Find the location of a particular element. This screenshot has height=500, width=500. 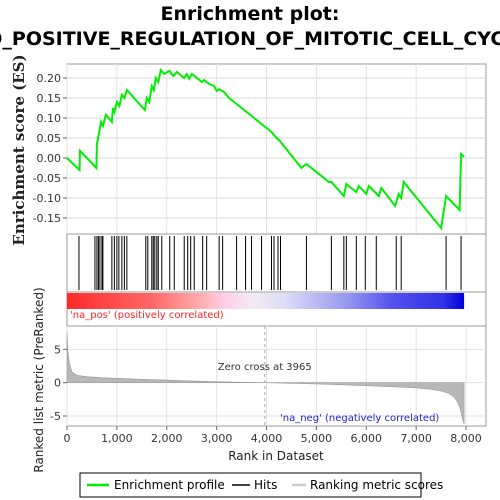

metric-y-tick-label: 5 is located at coordinates (57, 349).